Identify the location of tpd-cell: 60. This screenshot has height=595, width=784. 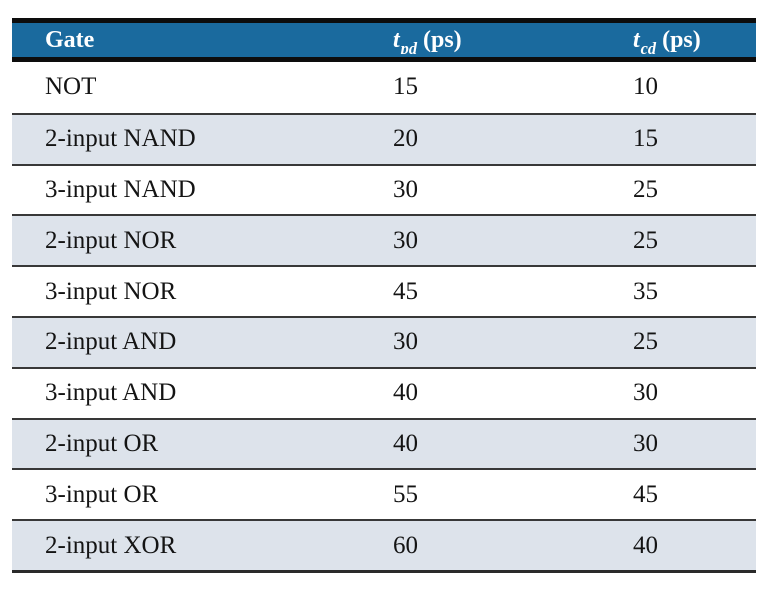
(405, 545).